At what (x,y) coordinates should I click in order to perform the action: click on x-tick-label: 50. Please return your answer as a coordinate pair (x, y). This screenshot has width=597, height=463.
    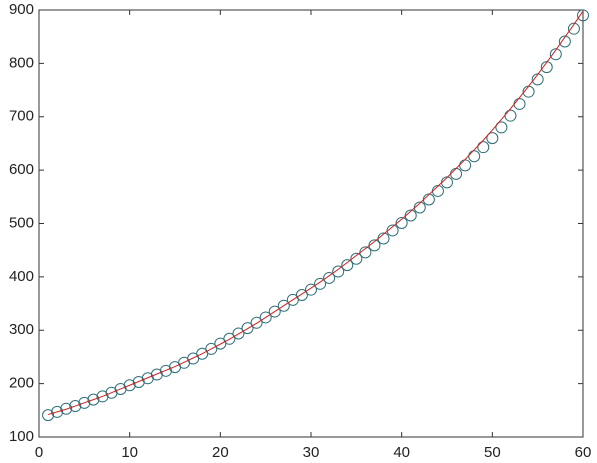
    Looking at the image, I should click on (492, 452).